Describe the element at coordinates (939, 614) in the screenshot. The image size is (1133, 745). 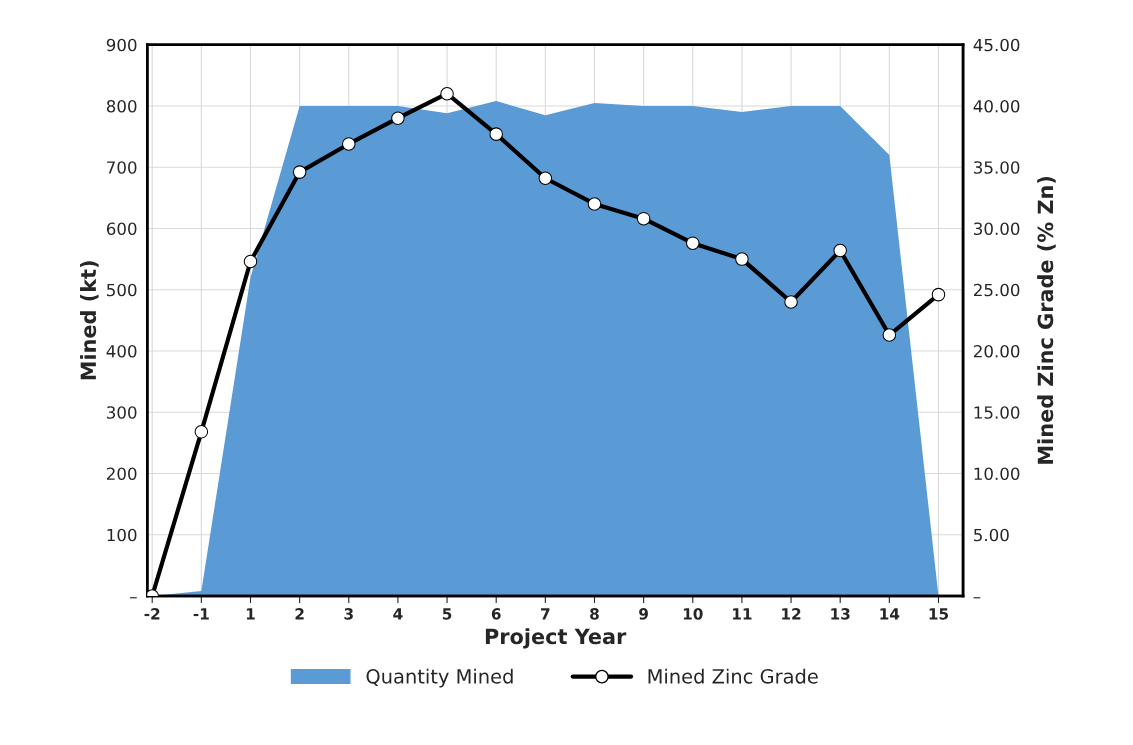
I see `x-tick-label: 15` at that location.